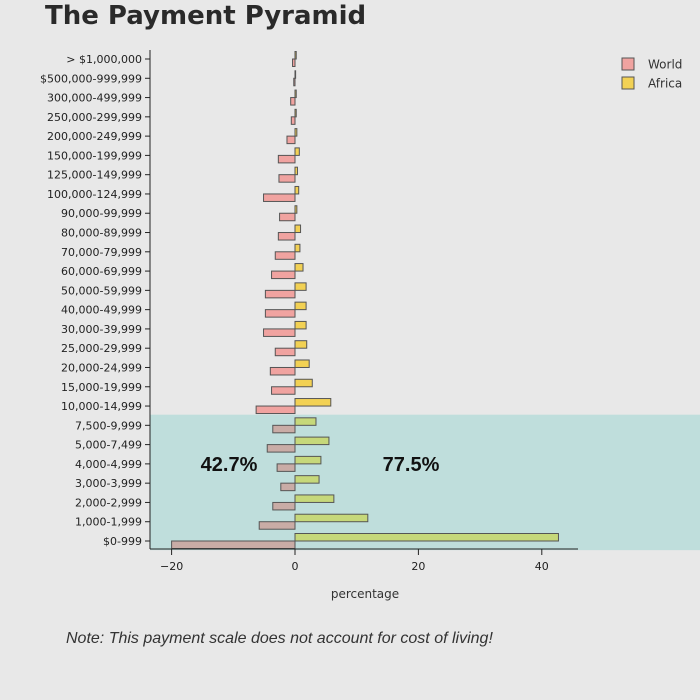  What do you see at coordinates (101, 387) in the screenshot?
I see `category-label-8: 15,000-19,999` at bounding box center [101, 387].